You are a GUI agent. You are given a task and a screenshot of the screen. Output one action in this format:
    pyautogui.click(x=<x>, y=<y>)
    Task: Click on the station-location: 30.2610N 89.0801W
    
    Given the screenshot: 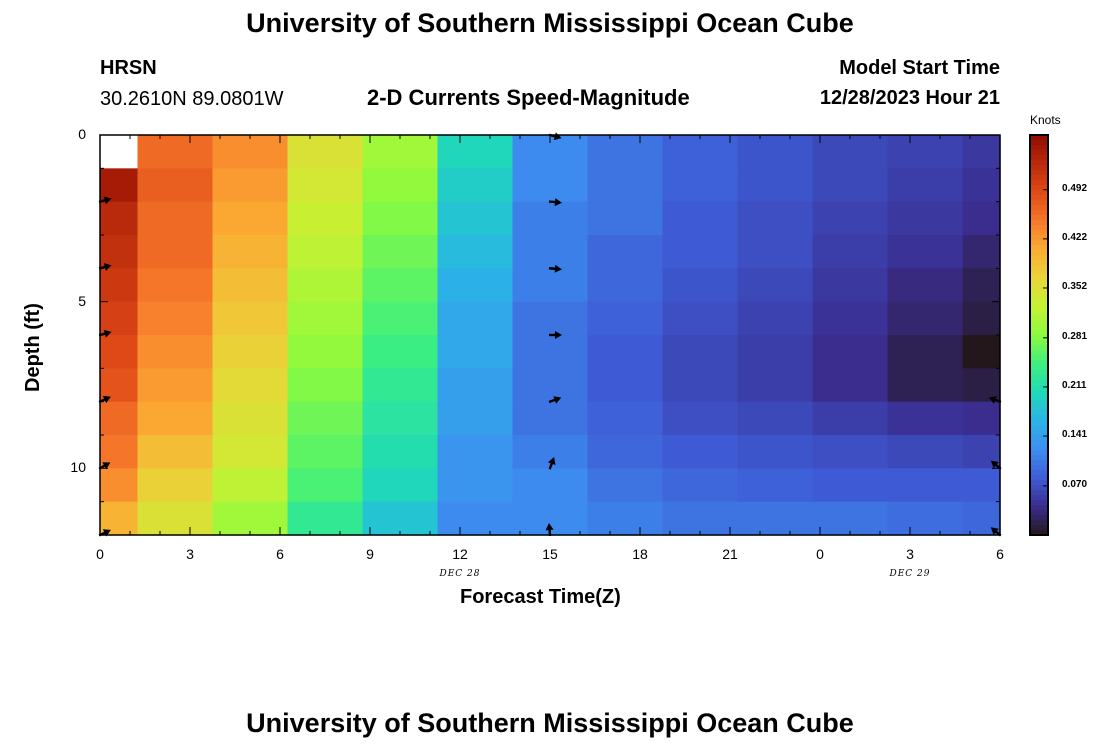 What is the action you would take?
    pyautogui.click(x=192, y=99)
    